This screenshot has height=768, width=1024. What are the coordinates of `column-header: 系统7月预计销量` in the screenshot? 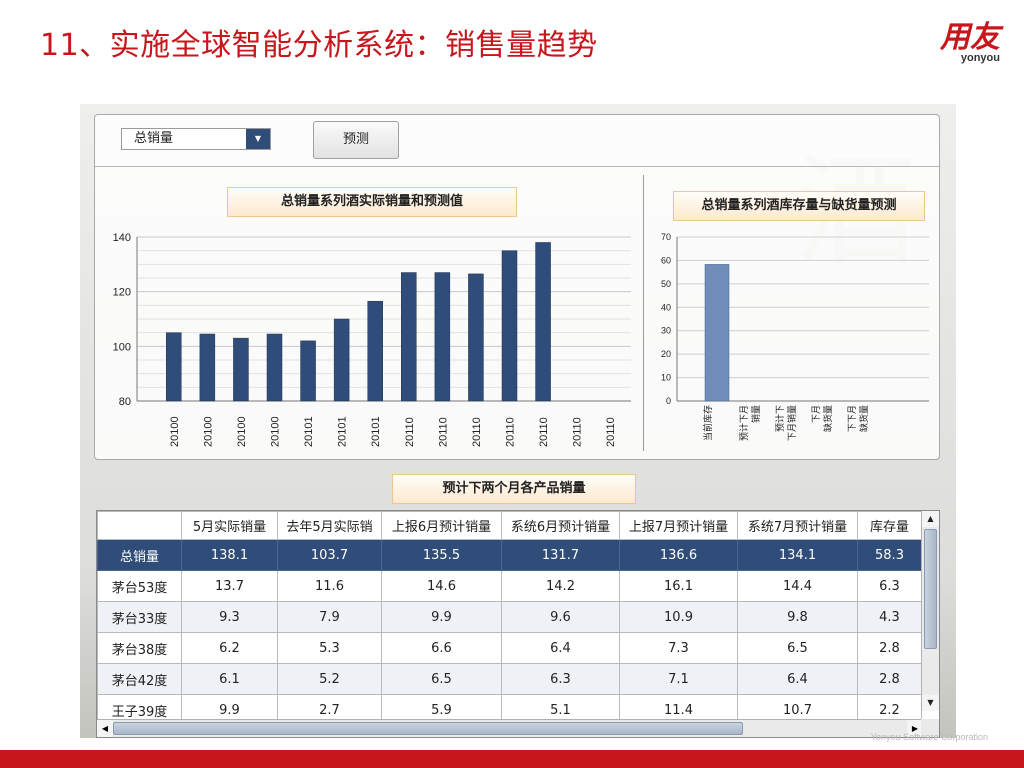 It's located at (797, 525).